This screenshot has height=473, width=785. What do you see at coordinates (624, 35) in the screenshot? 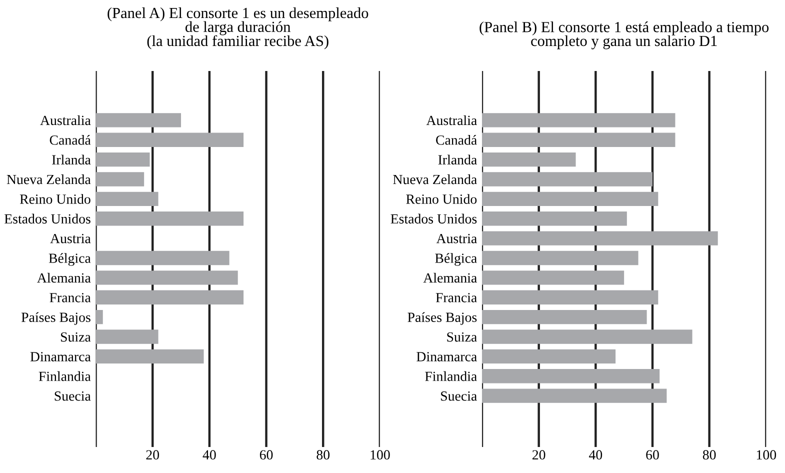
I see `chart-title: (Panel B) El consorte 1 está empleado a tiempo completo y gana un salario D1` at bounding box center [624, 35].